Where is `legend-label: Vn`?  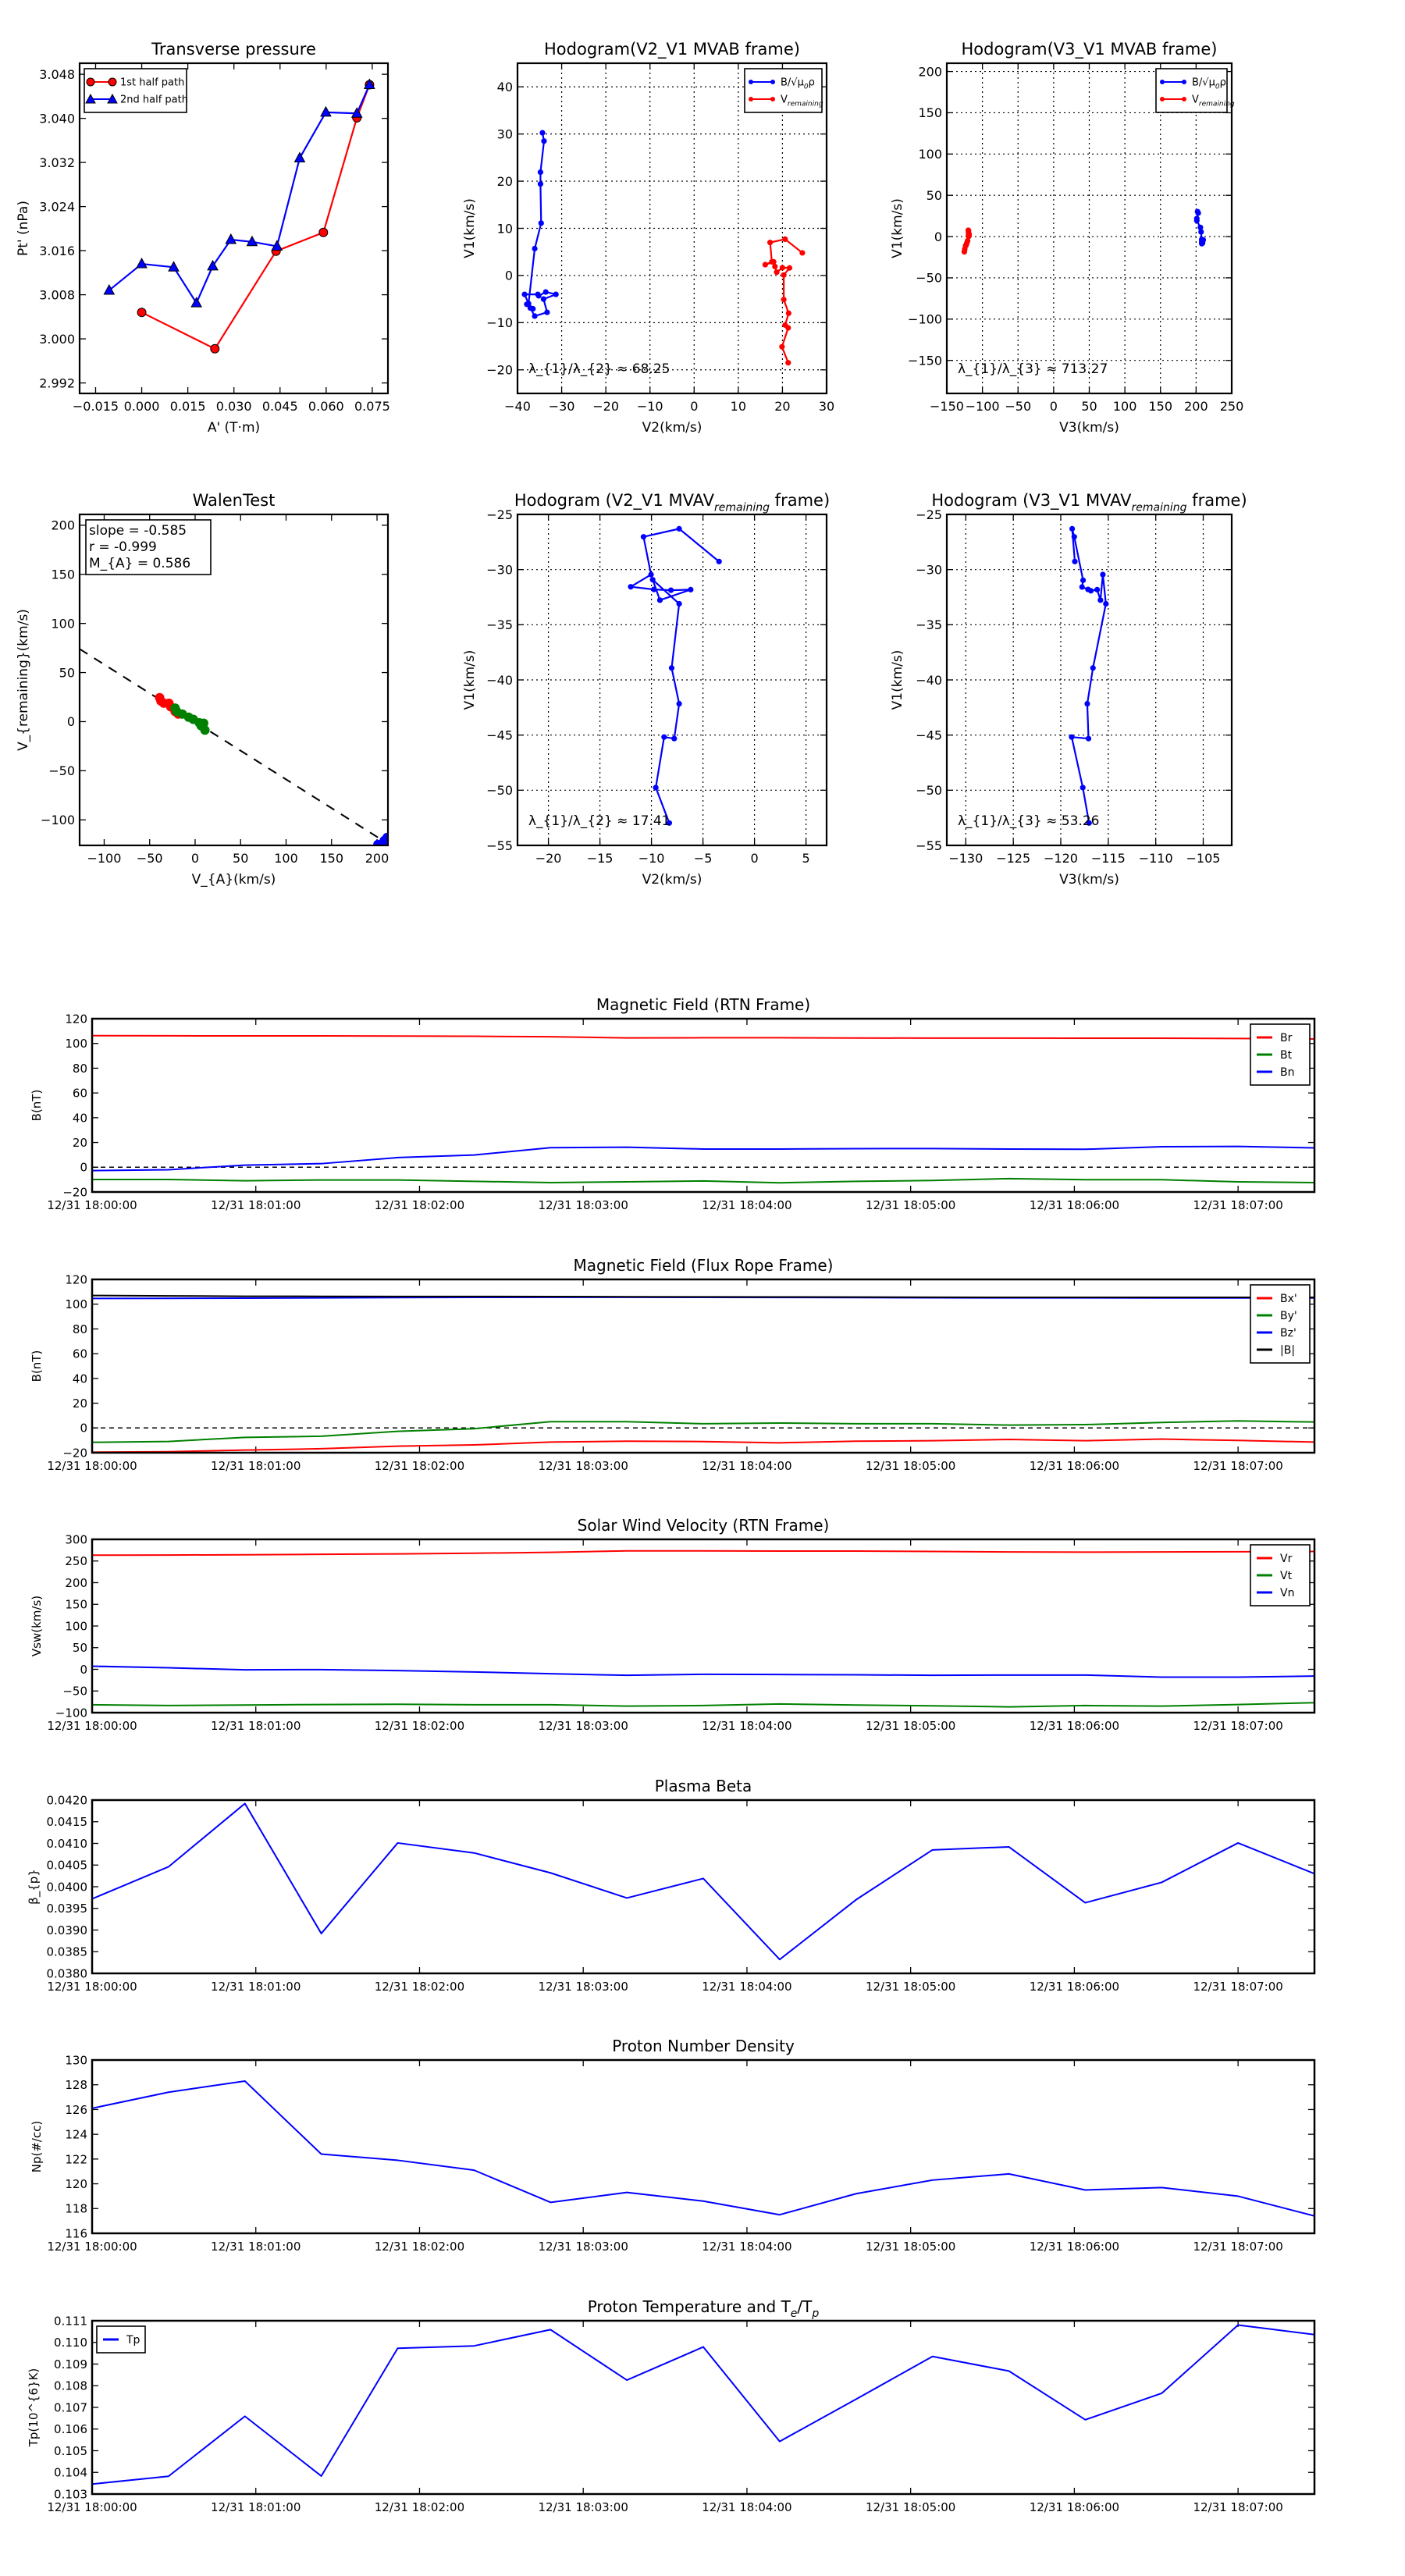 legend-label: Vn is located at coordinates (1287, 1593).